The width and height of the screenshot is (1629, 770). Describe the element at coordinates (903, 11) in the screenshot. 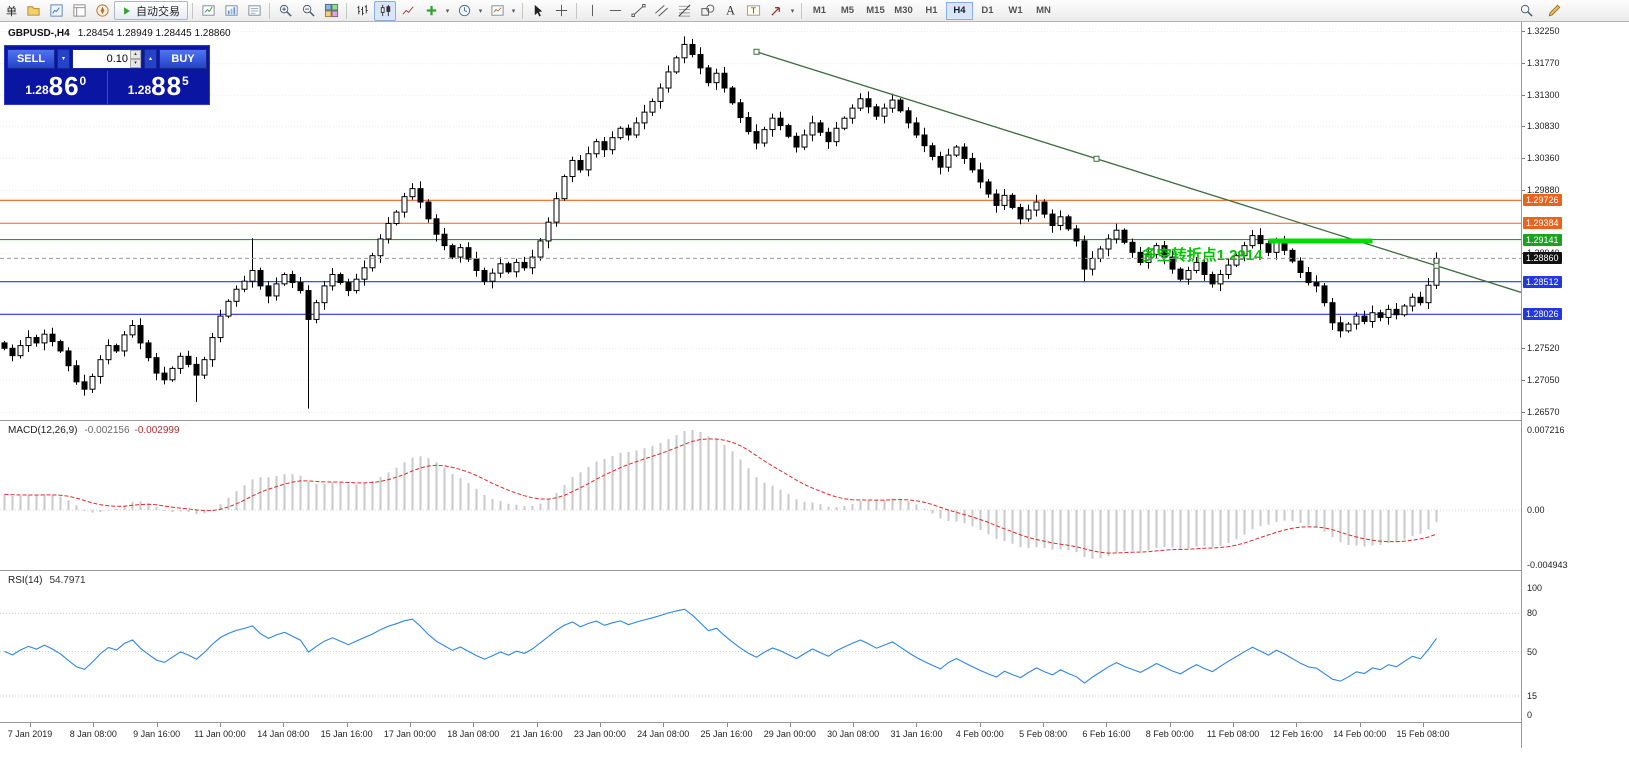

I see `tf-m30-button: M30` at that location.